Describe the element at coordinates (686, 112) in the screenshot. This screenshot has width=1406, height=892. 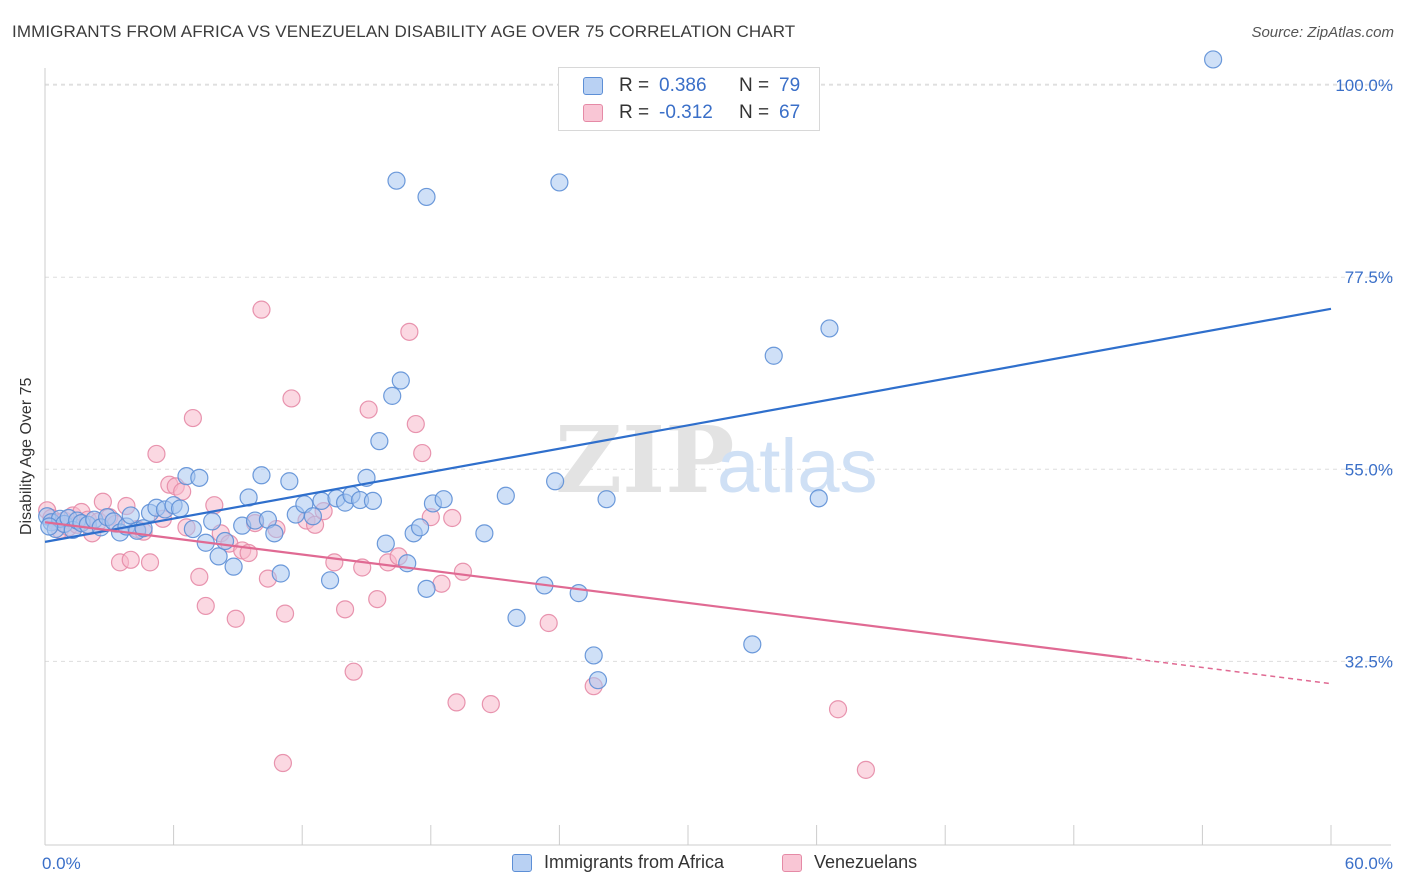
I see `r-value-venezuelans: -0.312` at that location.